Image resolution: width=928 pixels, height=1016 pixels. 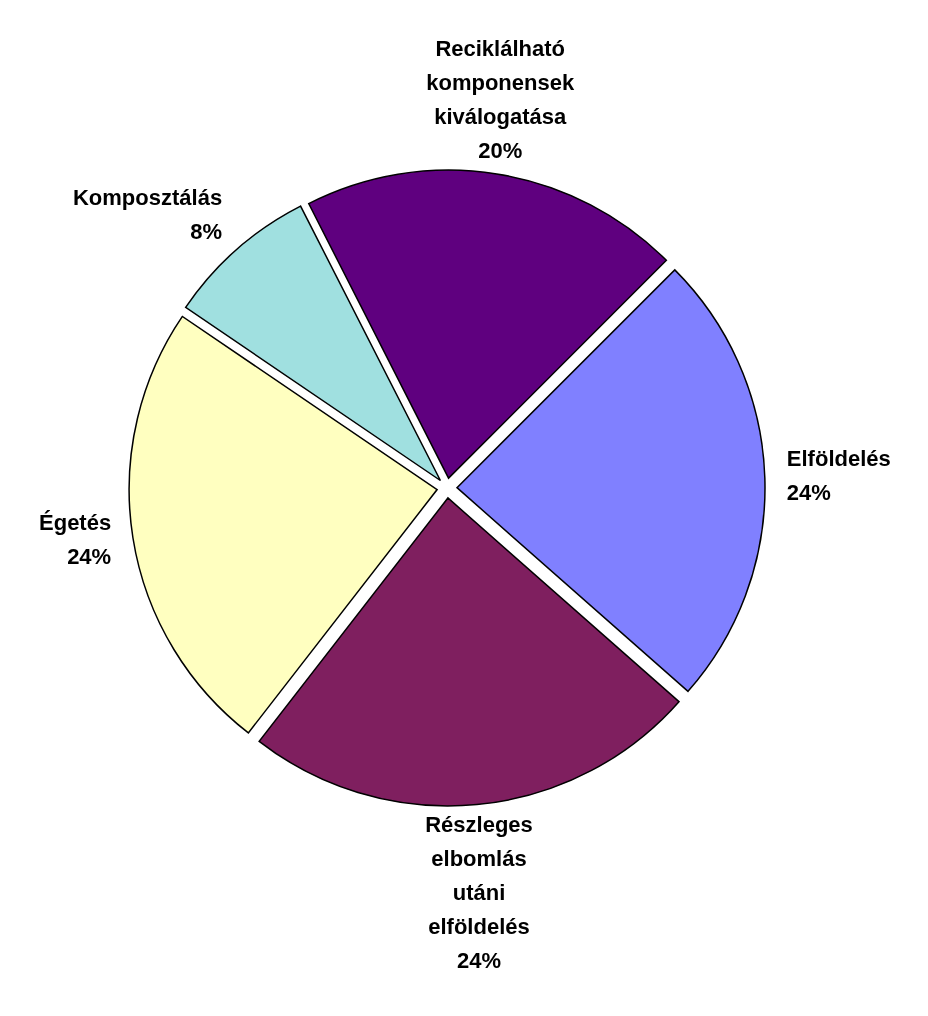 I want to click on slice-label: Részleges elbomlás utáni elföldelés, so click(x=479, y=876).